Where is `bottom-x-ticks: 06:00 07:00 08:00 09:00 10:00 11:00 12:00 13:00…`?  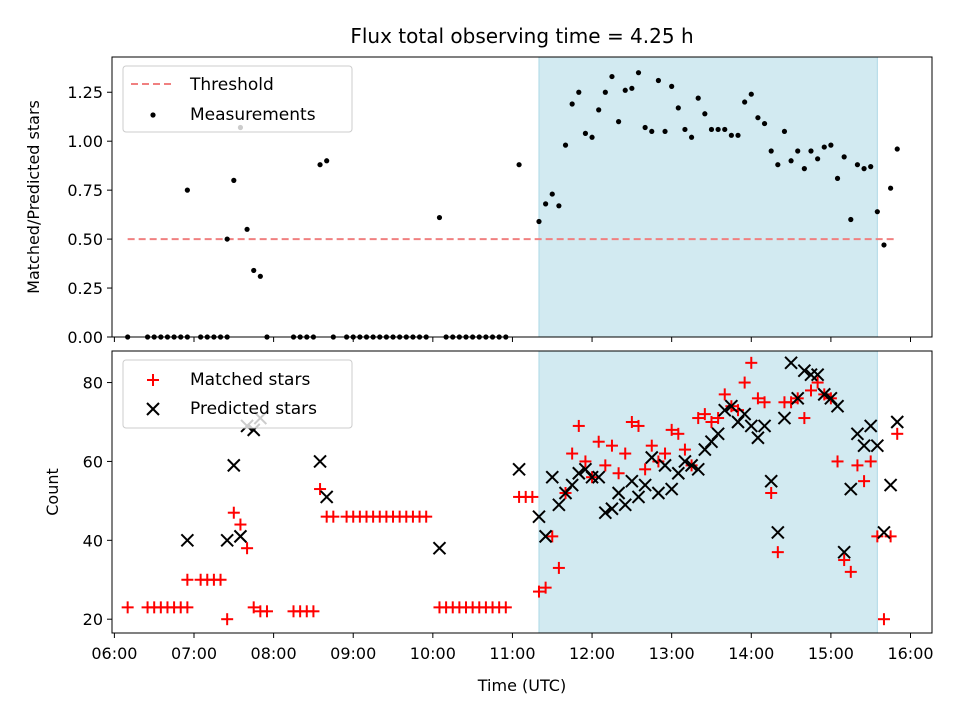 bottom-x-ticks: 06:00 07:00 08:00 09:00 10:00 11:00 12:00 13:00… is located at coordinates (512, 648).